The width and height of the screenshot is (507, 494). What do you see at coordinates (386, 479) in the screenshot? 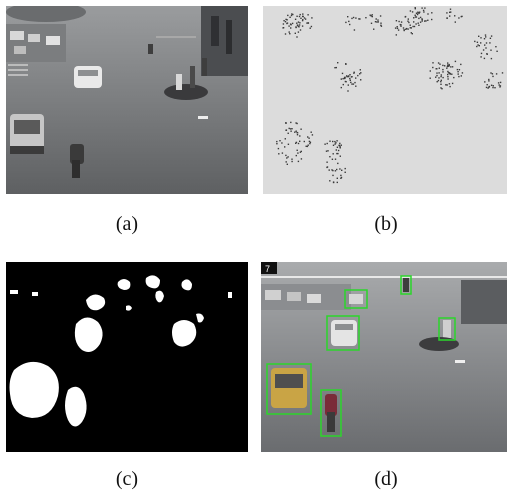
I see `caption-d: (d)` at bounding box center [386, 479].